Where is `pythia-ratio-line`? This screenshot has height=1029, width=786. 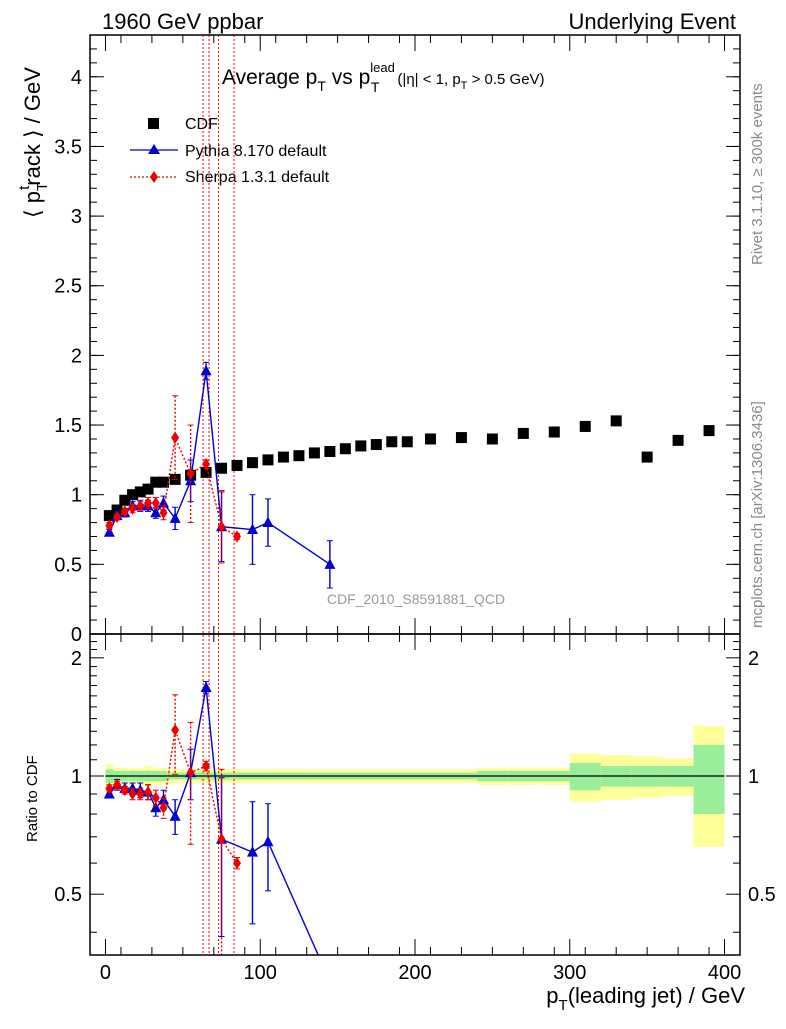 pythia-ratio-line is located at coordinates (213, 821).